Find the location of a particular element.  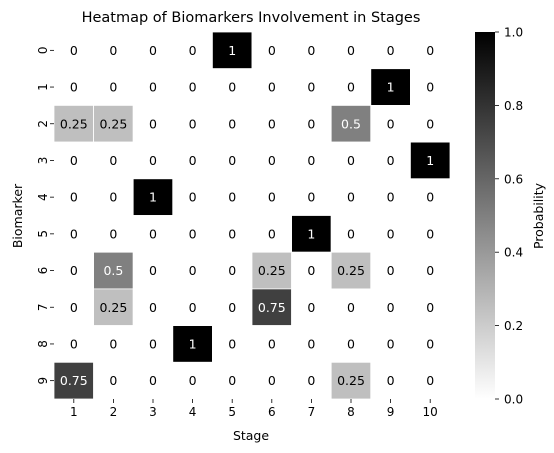

x-tick-label: 6 is located at coordinates (272, 412).